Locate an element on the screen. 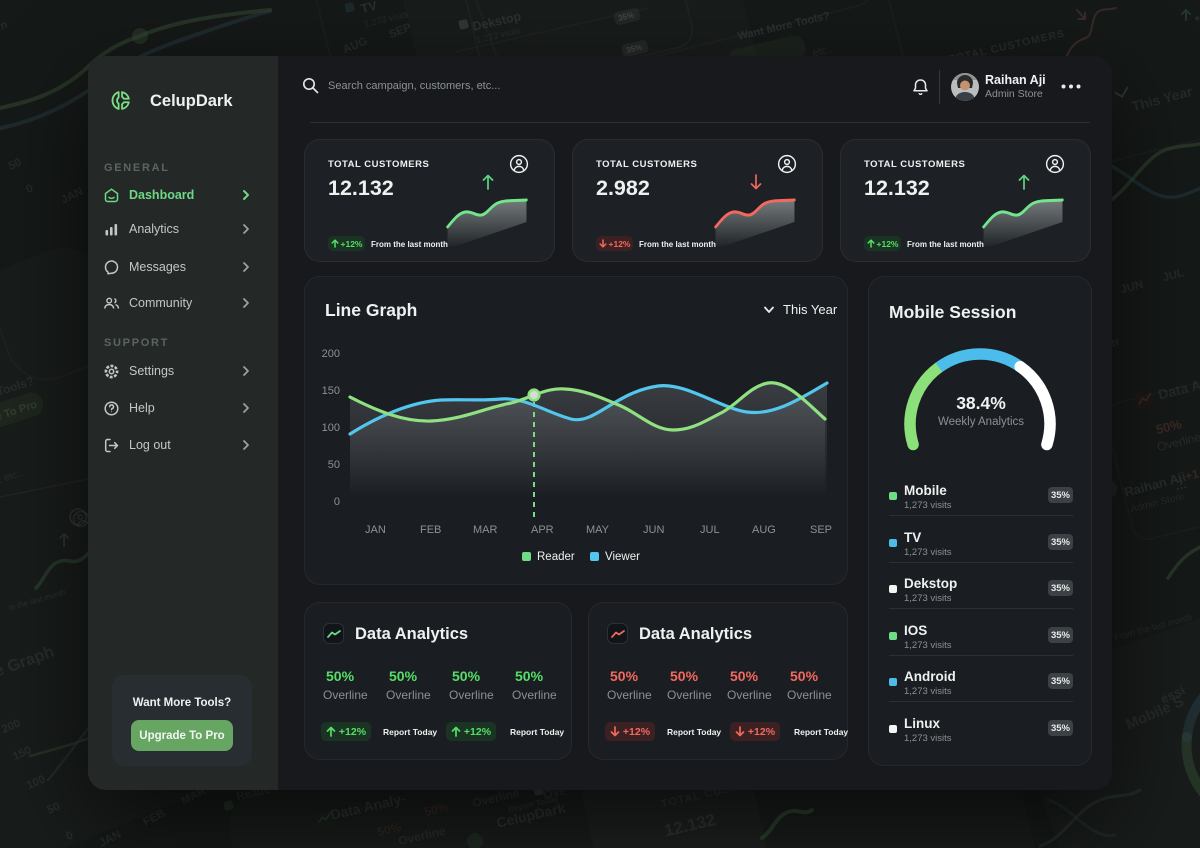 The image size is (1200, 848). svg-text: +1 is located at coordinates (1196, 18).